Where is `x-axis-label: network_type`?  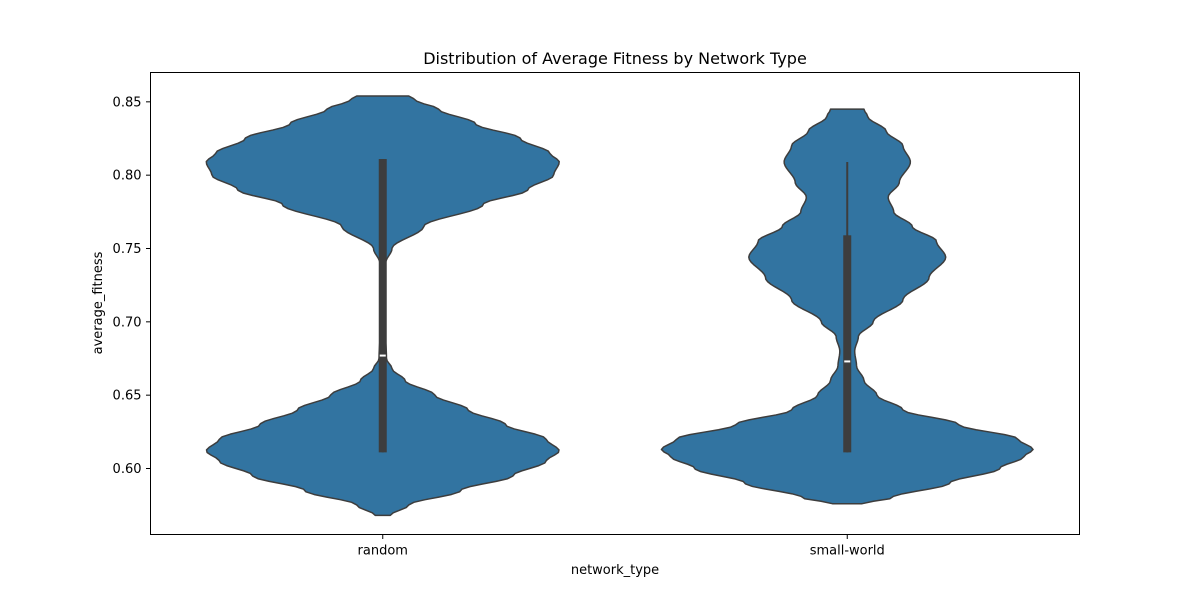
x-axis-label: network_type is located at coordinates (615, 570).